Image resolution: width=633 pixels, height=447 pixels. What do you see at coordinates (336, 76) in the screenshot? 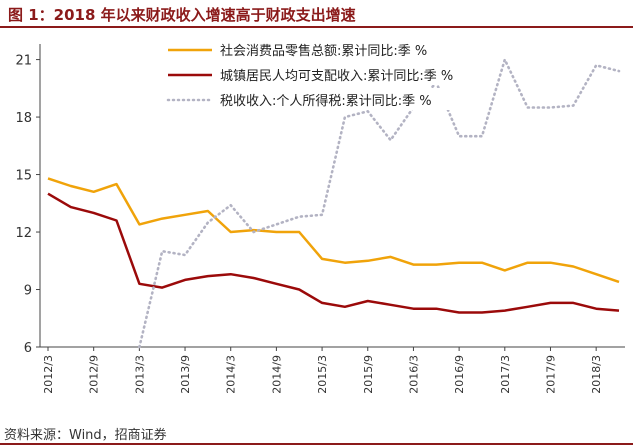
I see `legend-label-2: 城镇居民人均可支配收入:累计同比:季 %` at bounding box center [336, 76].